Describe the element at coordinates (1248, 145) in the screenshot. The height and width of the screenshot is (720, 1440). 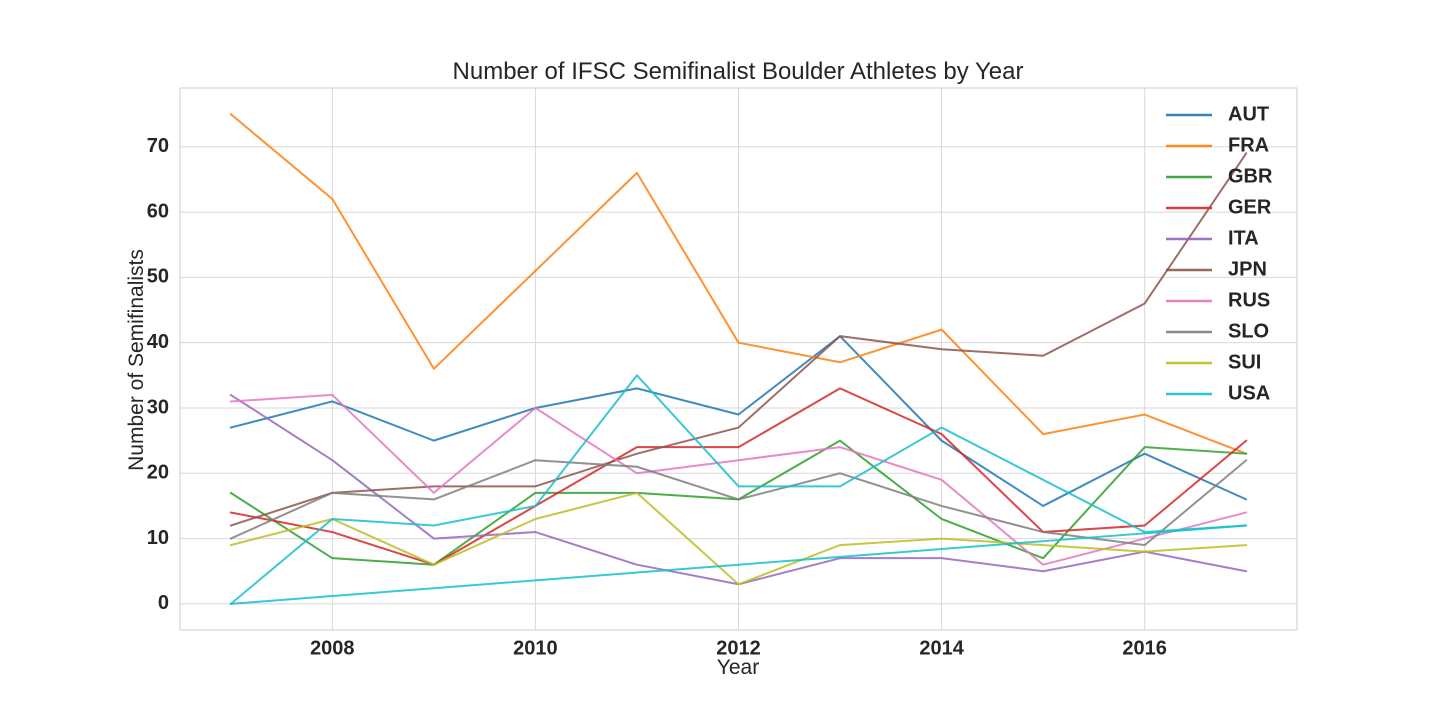
I see `legend-label: FRA` at that location.